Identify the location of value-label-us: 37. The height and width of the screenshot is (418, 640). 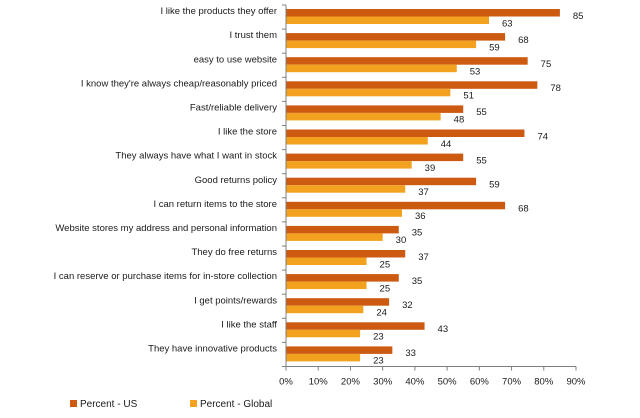
(423, 257).